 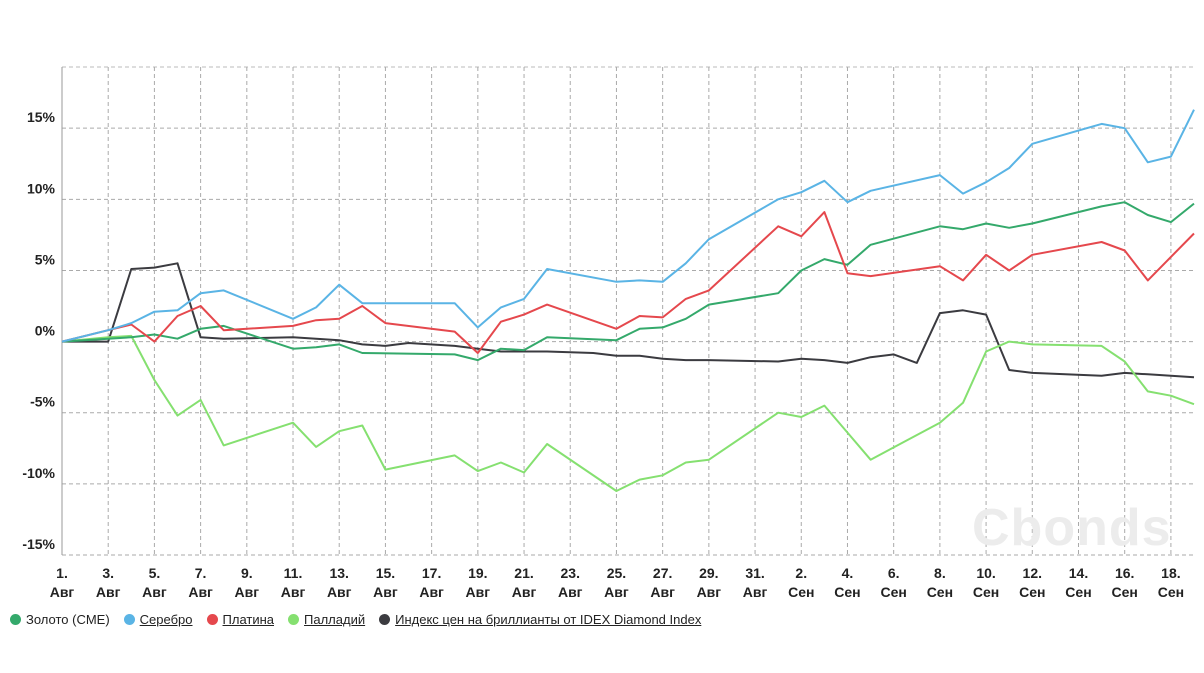 I want to click on legend-item: Палладий, so click(x=326, y=619).